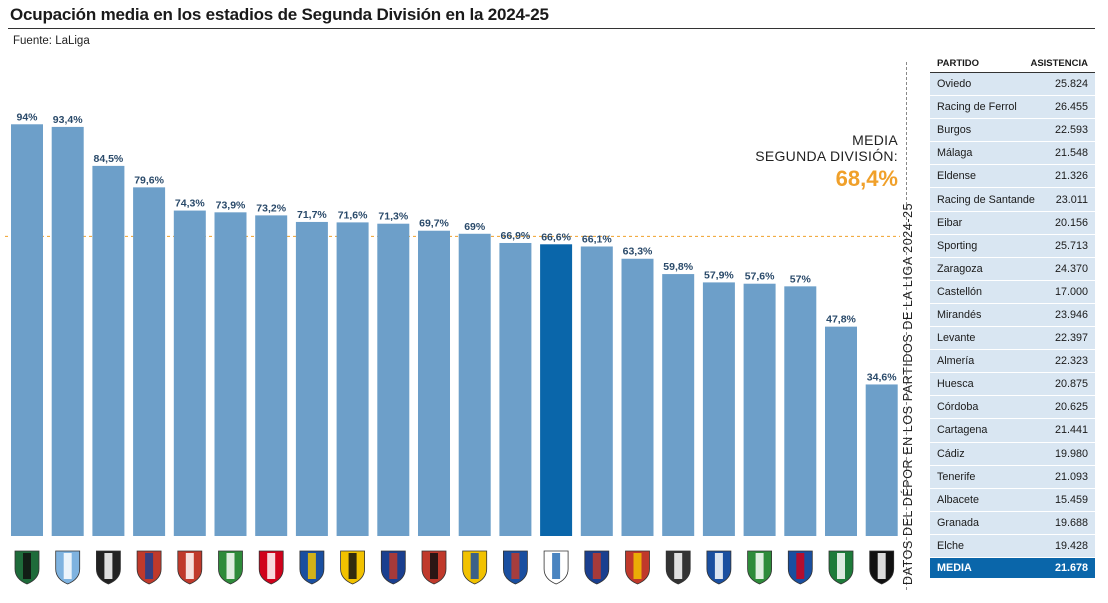 Image resolution: width=1108 pixels, height=603 pixels. Describe the element at coordinates (1071, 107) in the screenshot. I see `table-cell-asistencia: 26.455` at that location.